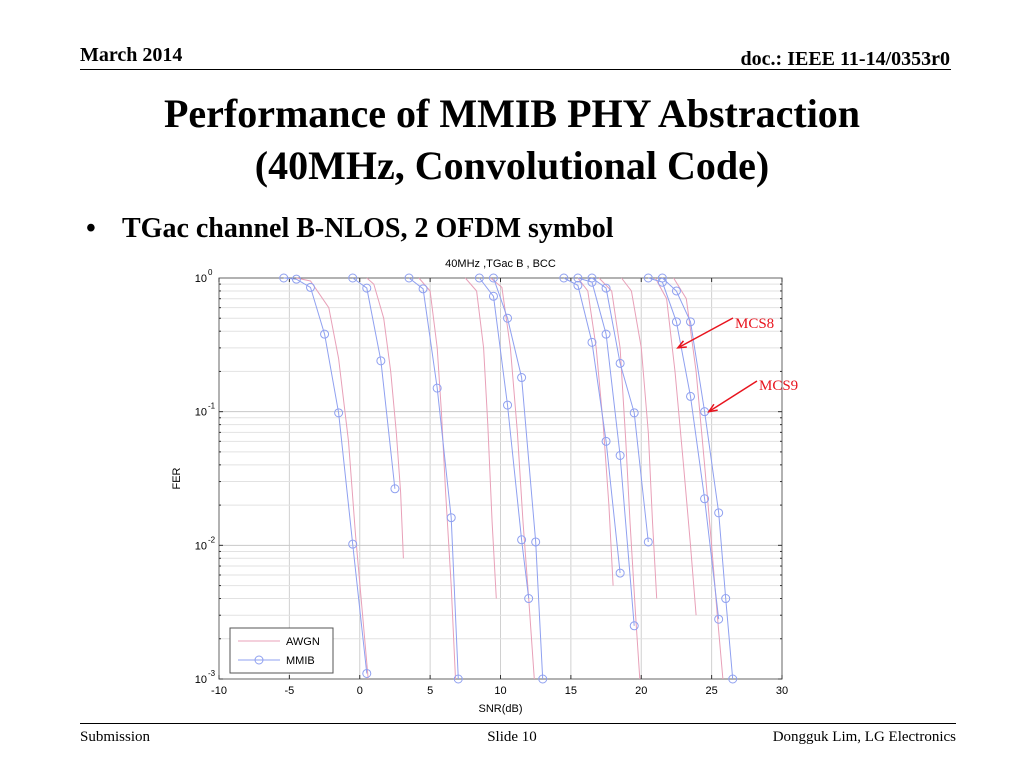 The image size is (1024, 768). Describe the element at coordinates (778, 386) in the screenshot. I see `annotation-label-mcs9: MCS9` at that location.